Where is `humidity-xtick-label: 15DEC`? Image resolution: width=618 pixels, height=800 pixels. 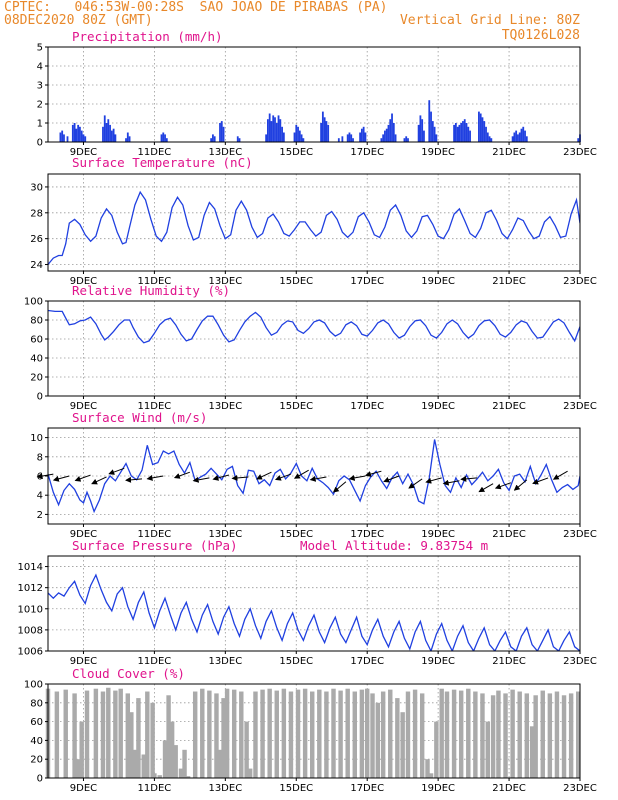 humidity-xtick-label: 15DEC is located at coordinates (296, 406).